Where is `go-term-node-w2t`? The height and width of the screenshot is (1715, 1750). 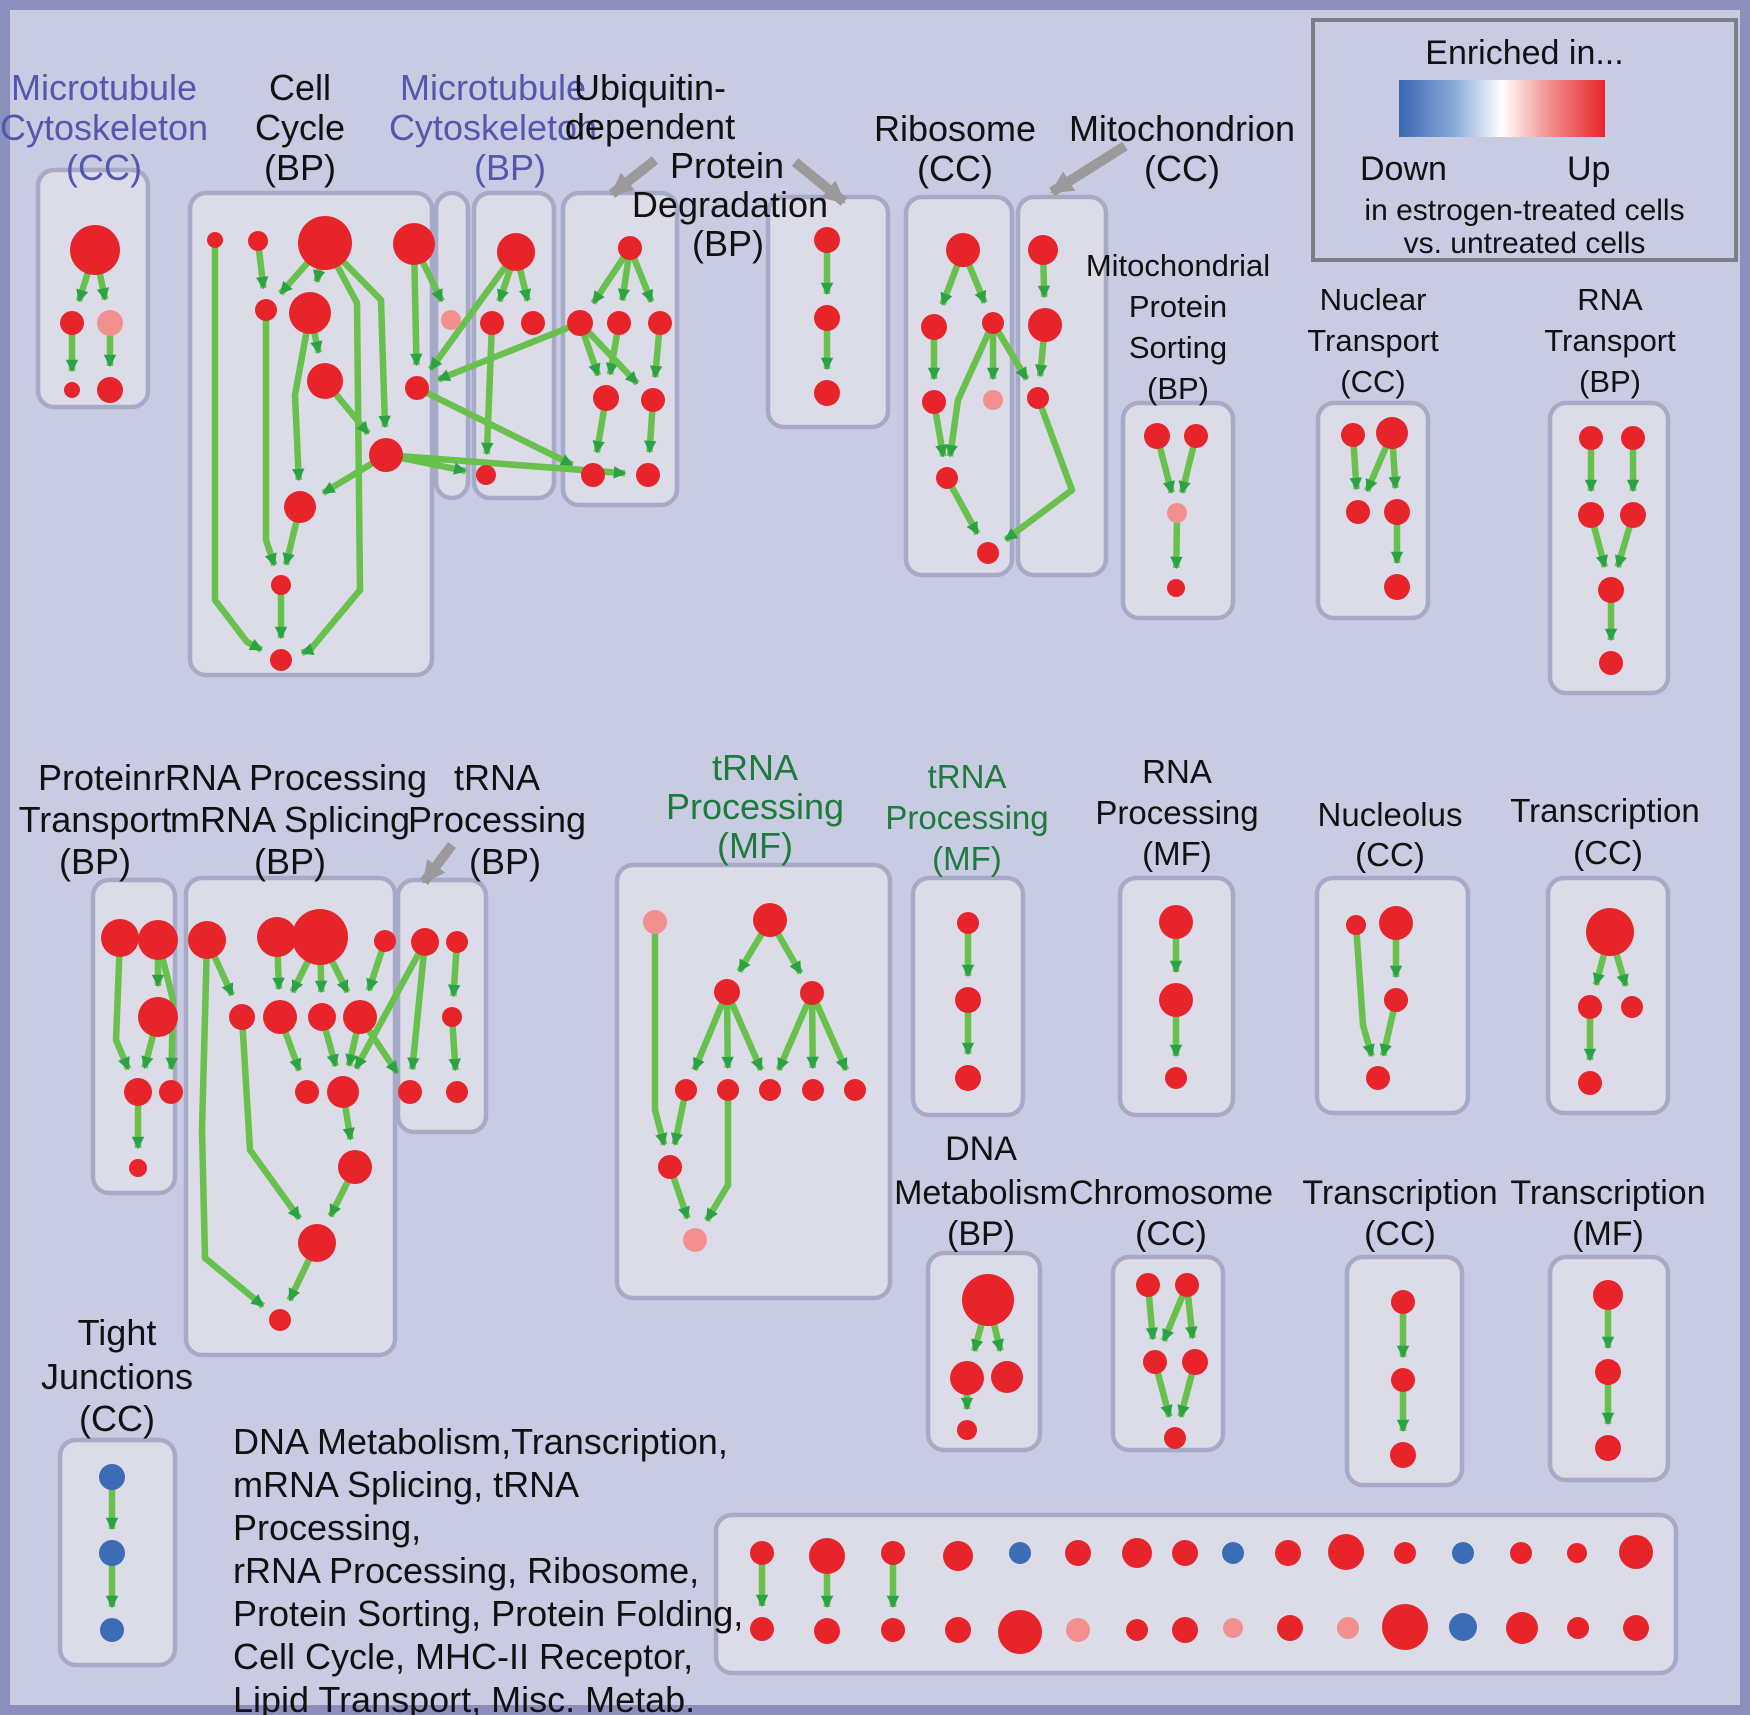 go-term-node-w2t is located at coordinates (827, 1556).